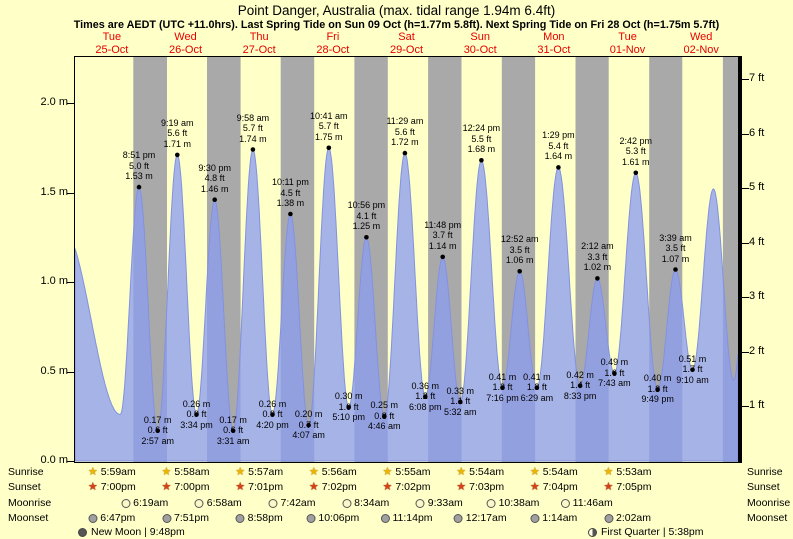 This screenshot has width=793, height=539. Describe the element at coordinates (54, 370) in the screenshot. I see `meter-tick-label: 0.5 m` at that location.